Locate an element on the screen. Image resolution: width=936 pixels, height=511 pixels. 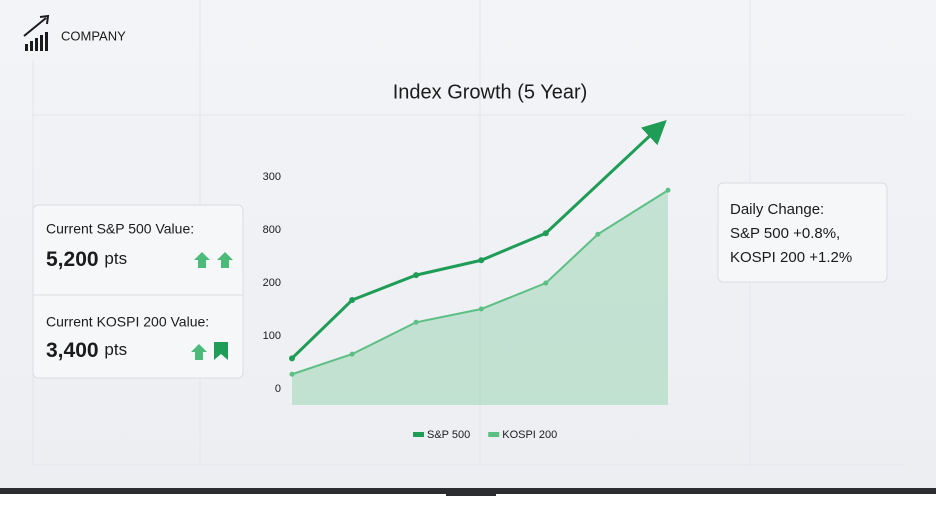
daily-line: S&P 500 +0.8%, is located at coordinates (785, 233).